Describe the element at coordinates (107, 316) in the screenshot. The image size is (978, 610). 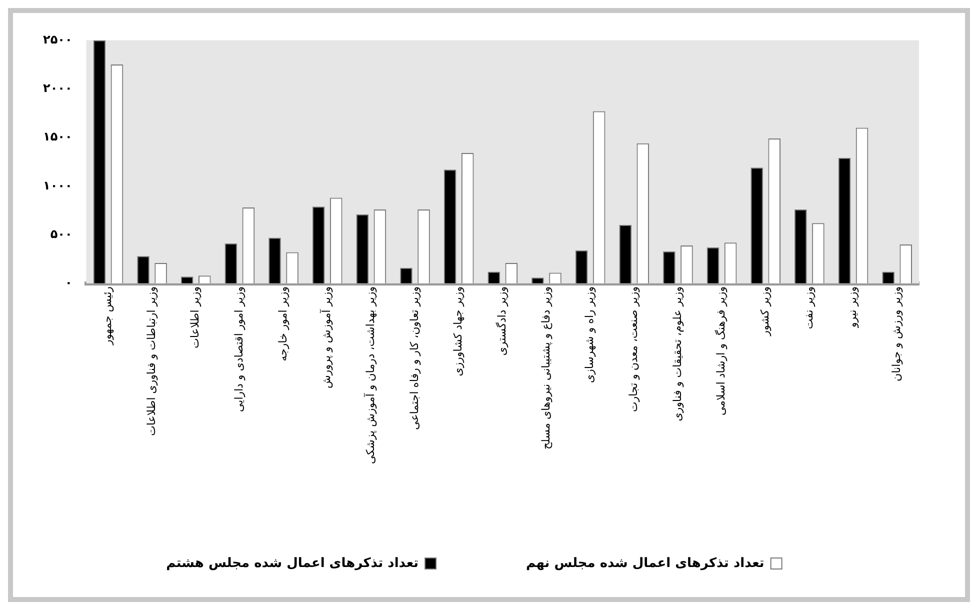
I see `x-tick-label: رئیس جمهور` at that location.